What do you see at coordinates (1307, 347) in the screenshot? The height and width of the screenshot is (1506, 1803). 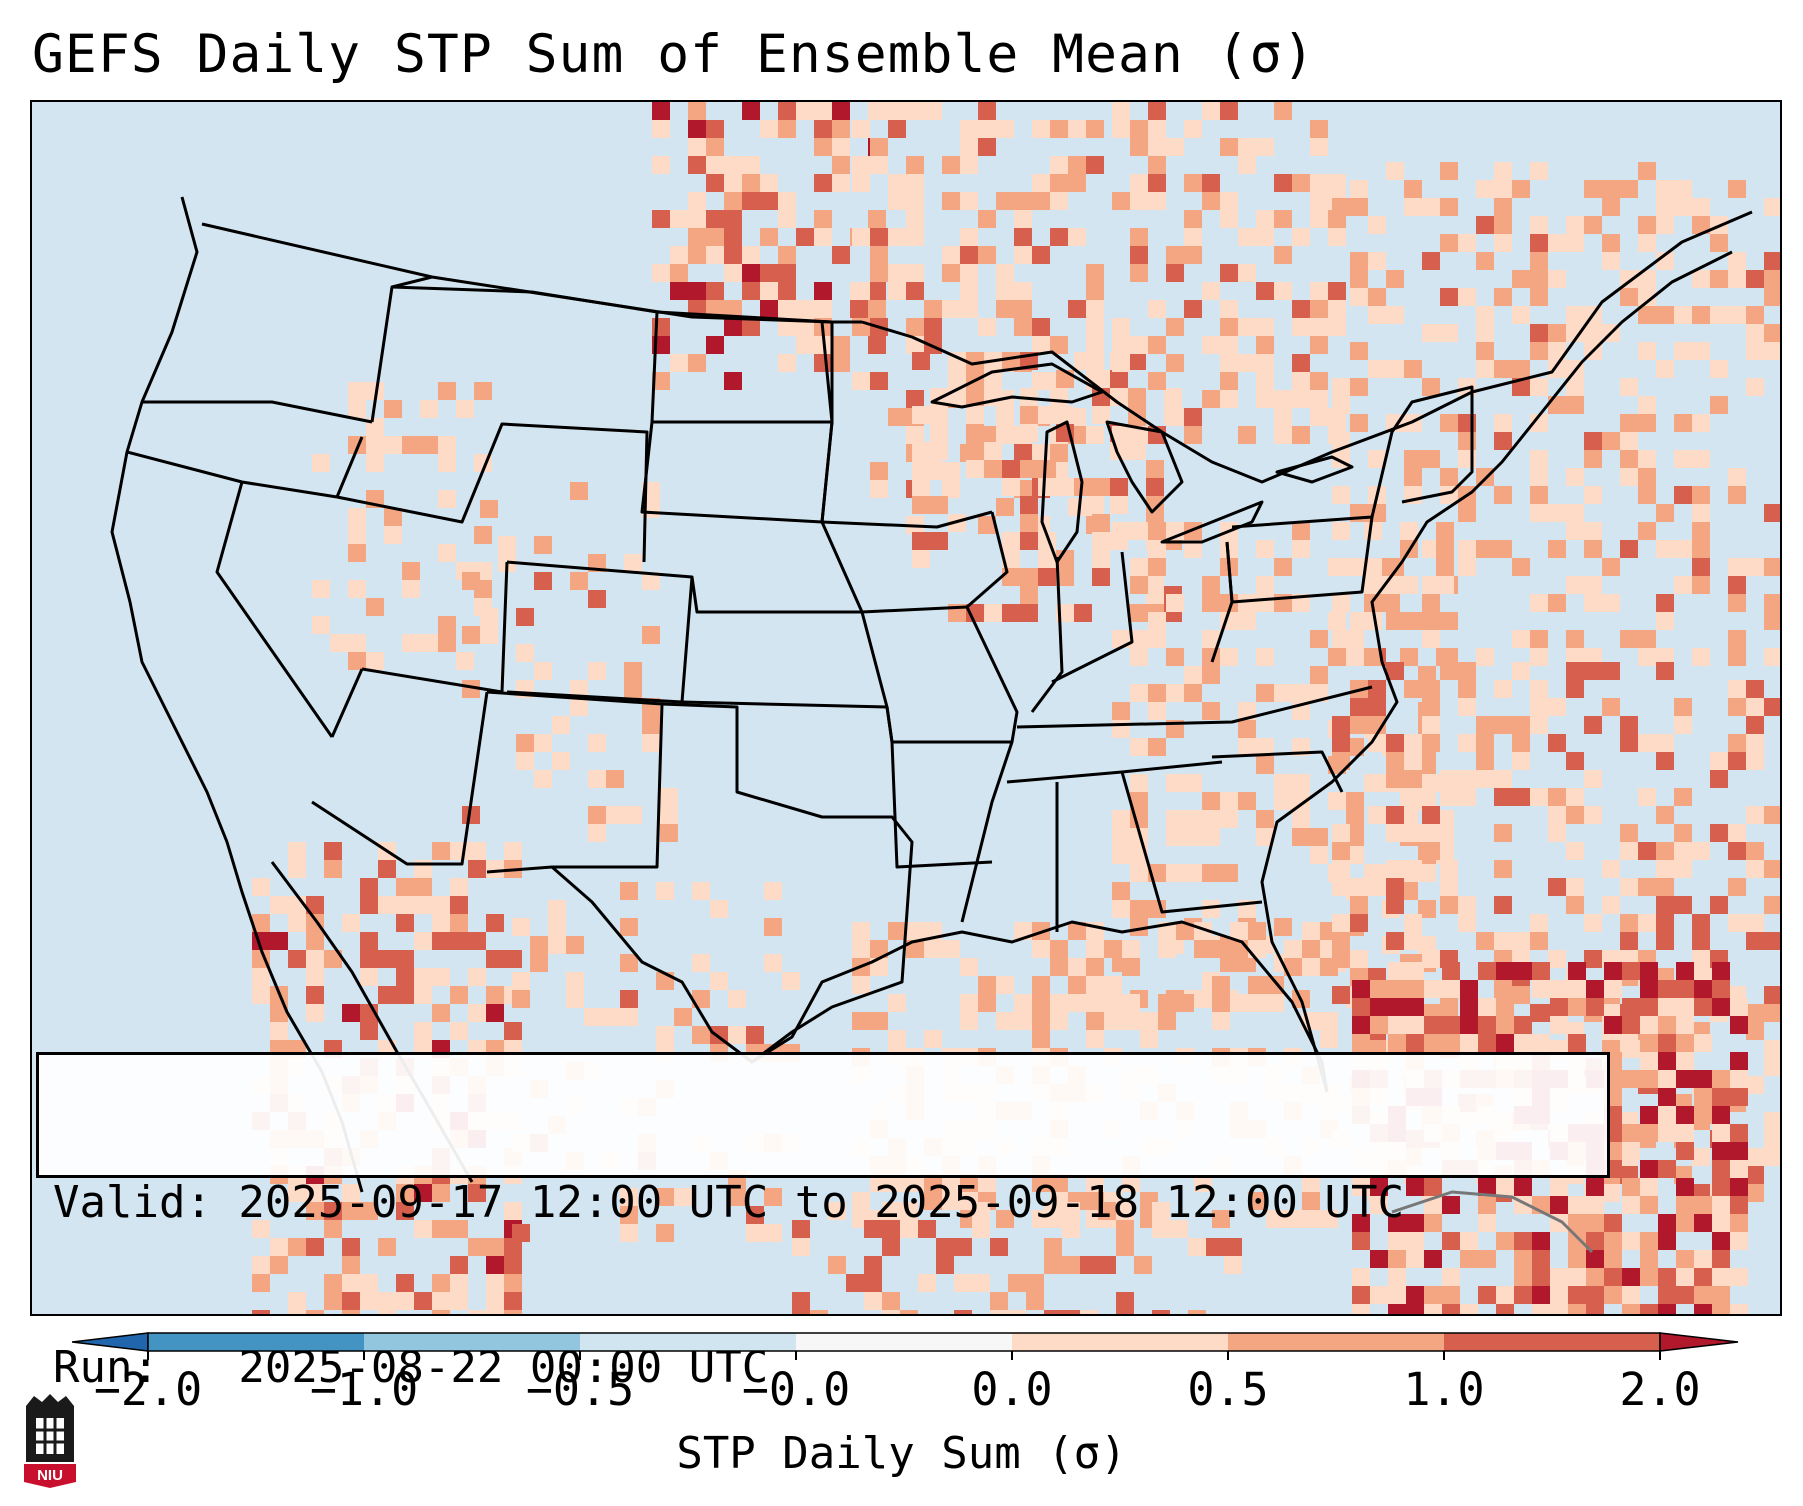 I see `great-lakes-border` at bounding box center [1307, 347].